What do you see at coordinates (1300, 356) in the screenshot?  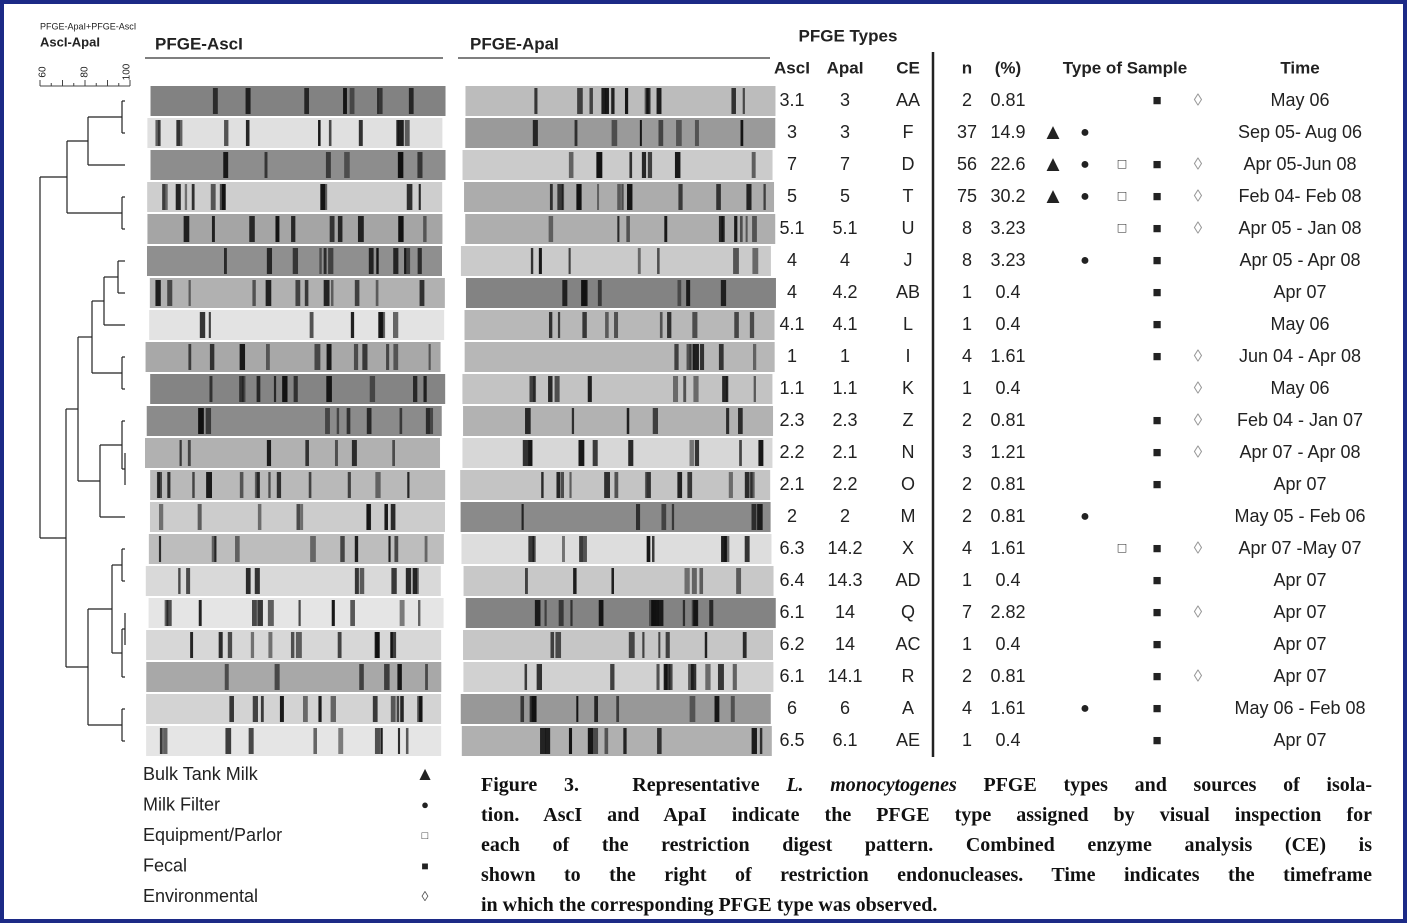 I see `cell-time: Jun 04 - Apr 08` at bounding box center [1300, 356].